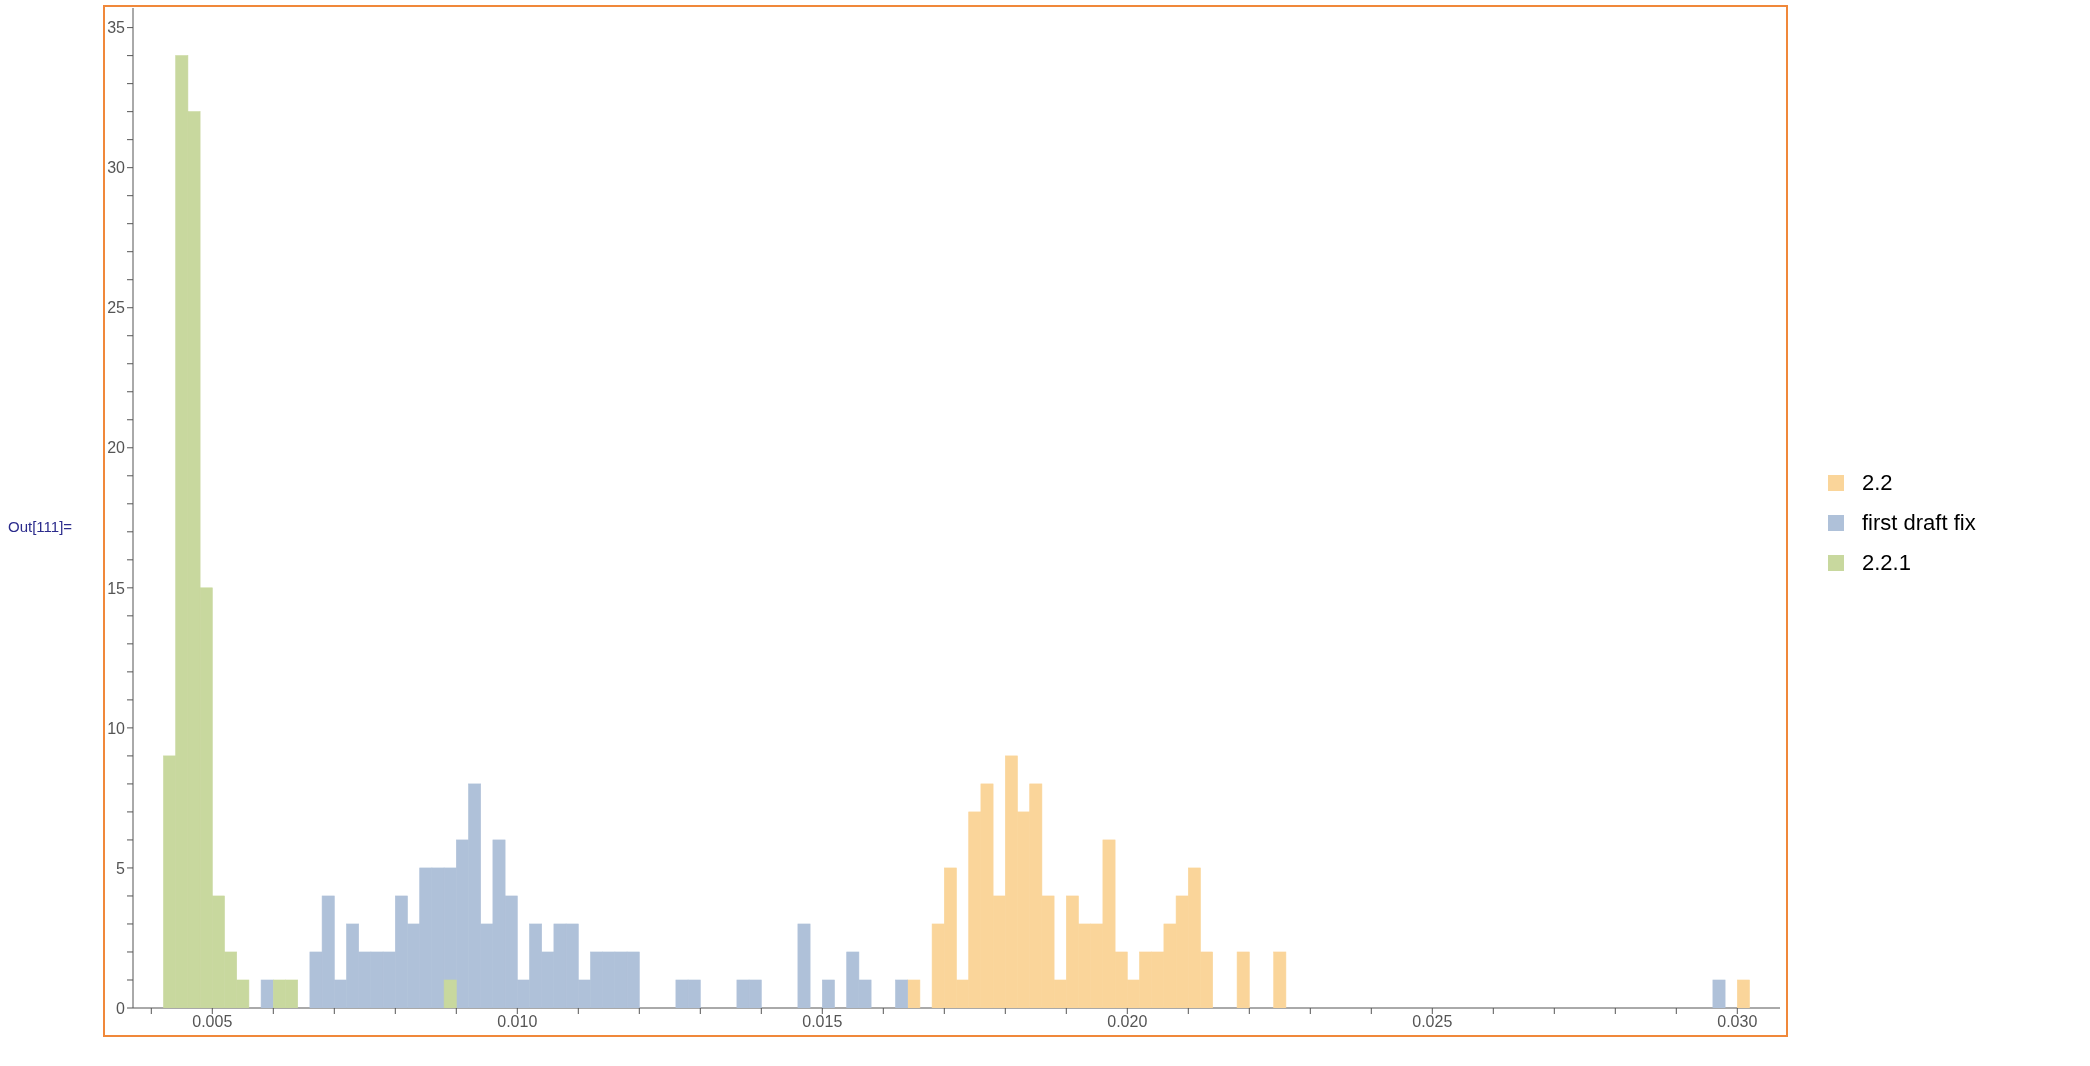 The width and height of the screenshot is (2090, 1066). I want to click on x-tick-label: 0.005, so click(212, 1022).